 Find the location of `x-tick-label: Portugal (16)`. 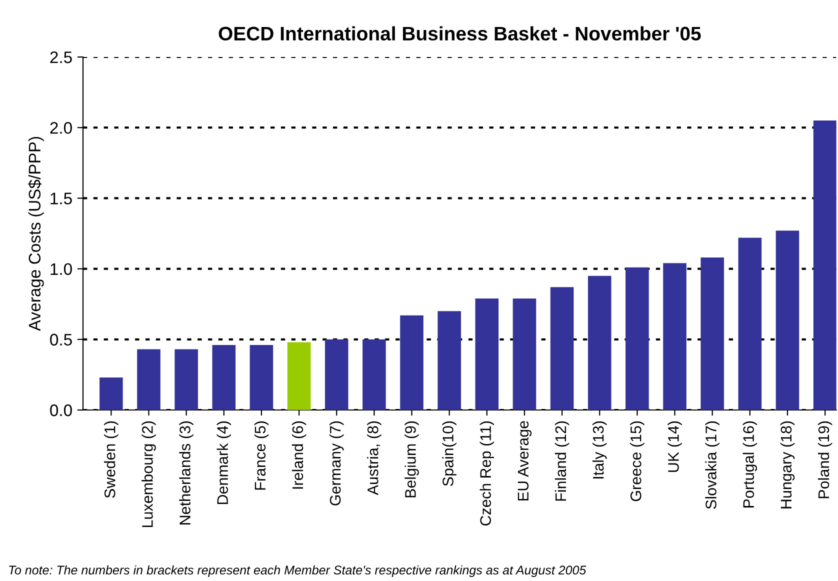

x-tick-label: Portugal (16) is located at coordinates (750, 464).